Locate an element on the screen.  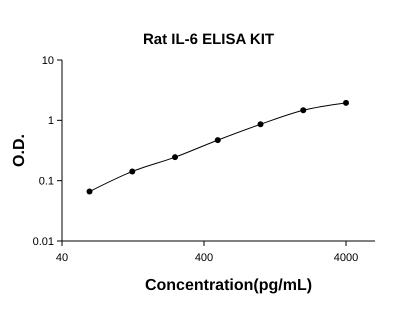
x-tick-label: 4000 is located at coordinates (346, 258).